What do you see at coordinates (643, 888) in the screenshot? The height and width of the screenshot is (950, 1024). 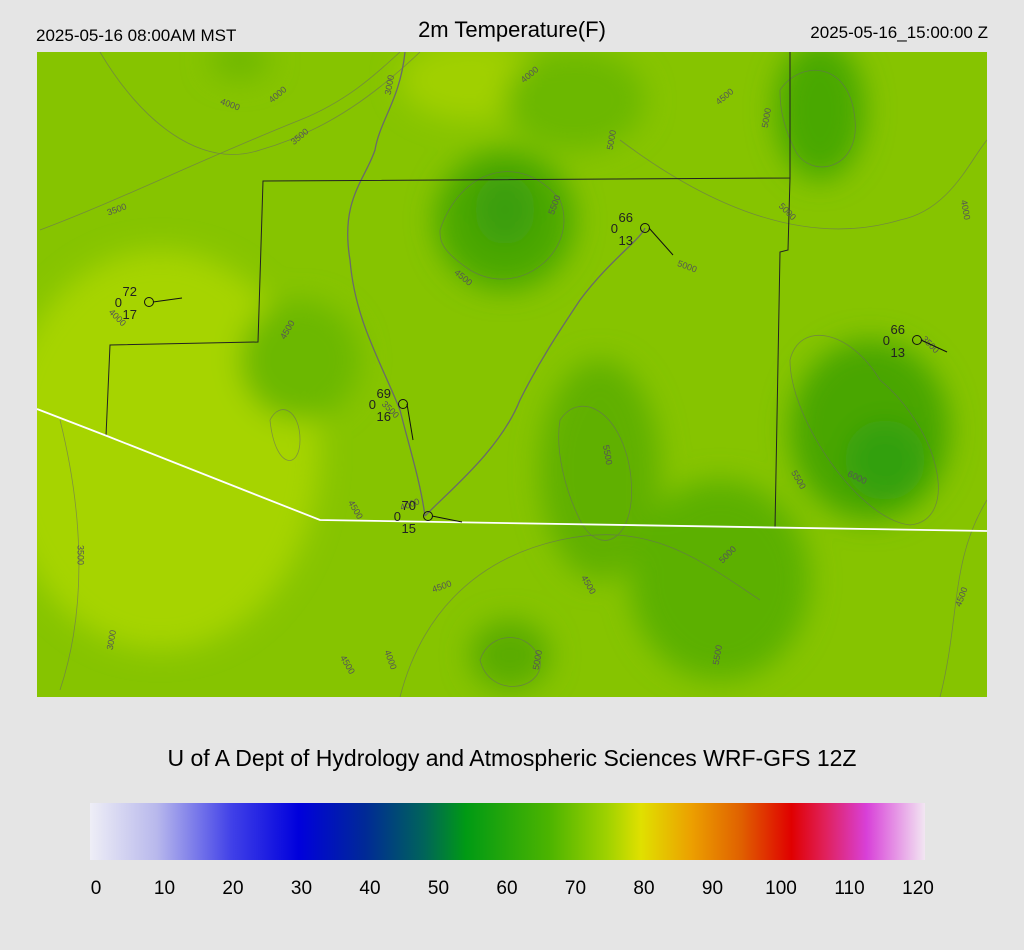 I see `colorbar-tick-label: 80` at bounding box center [643, 888].